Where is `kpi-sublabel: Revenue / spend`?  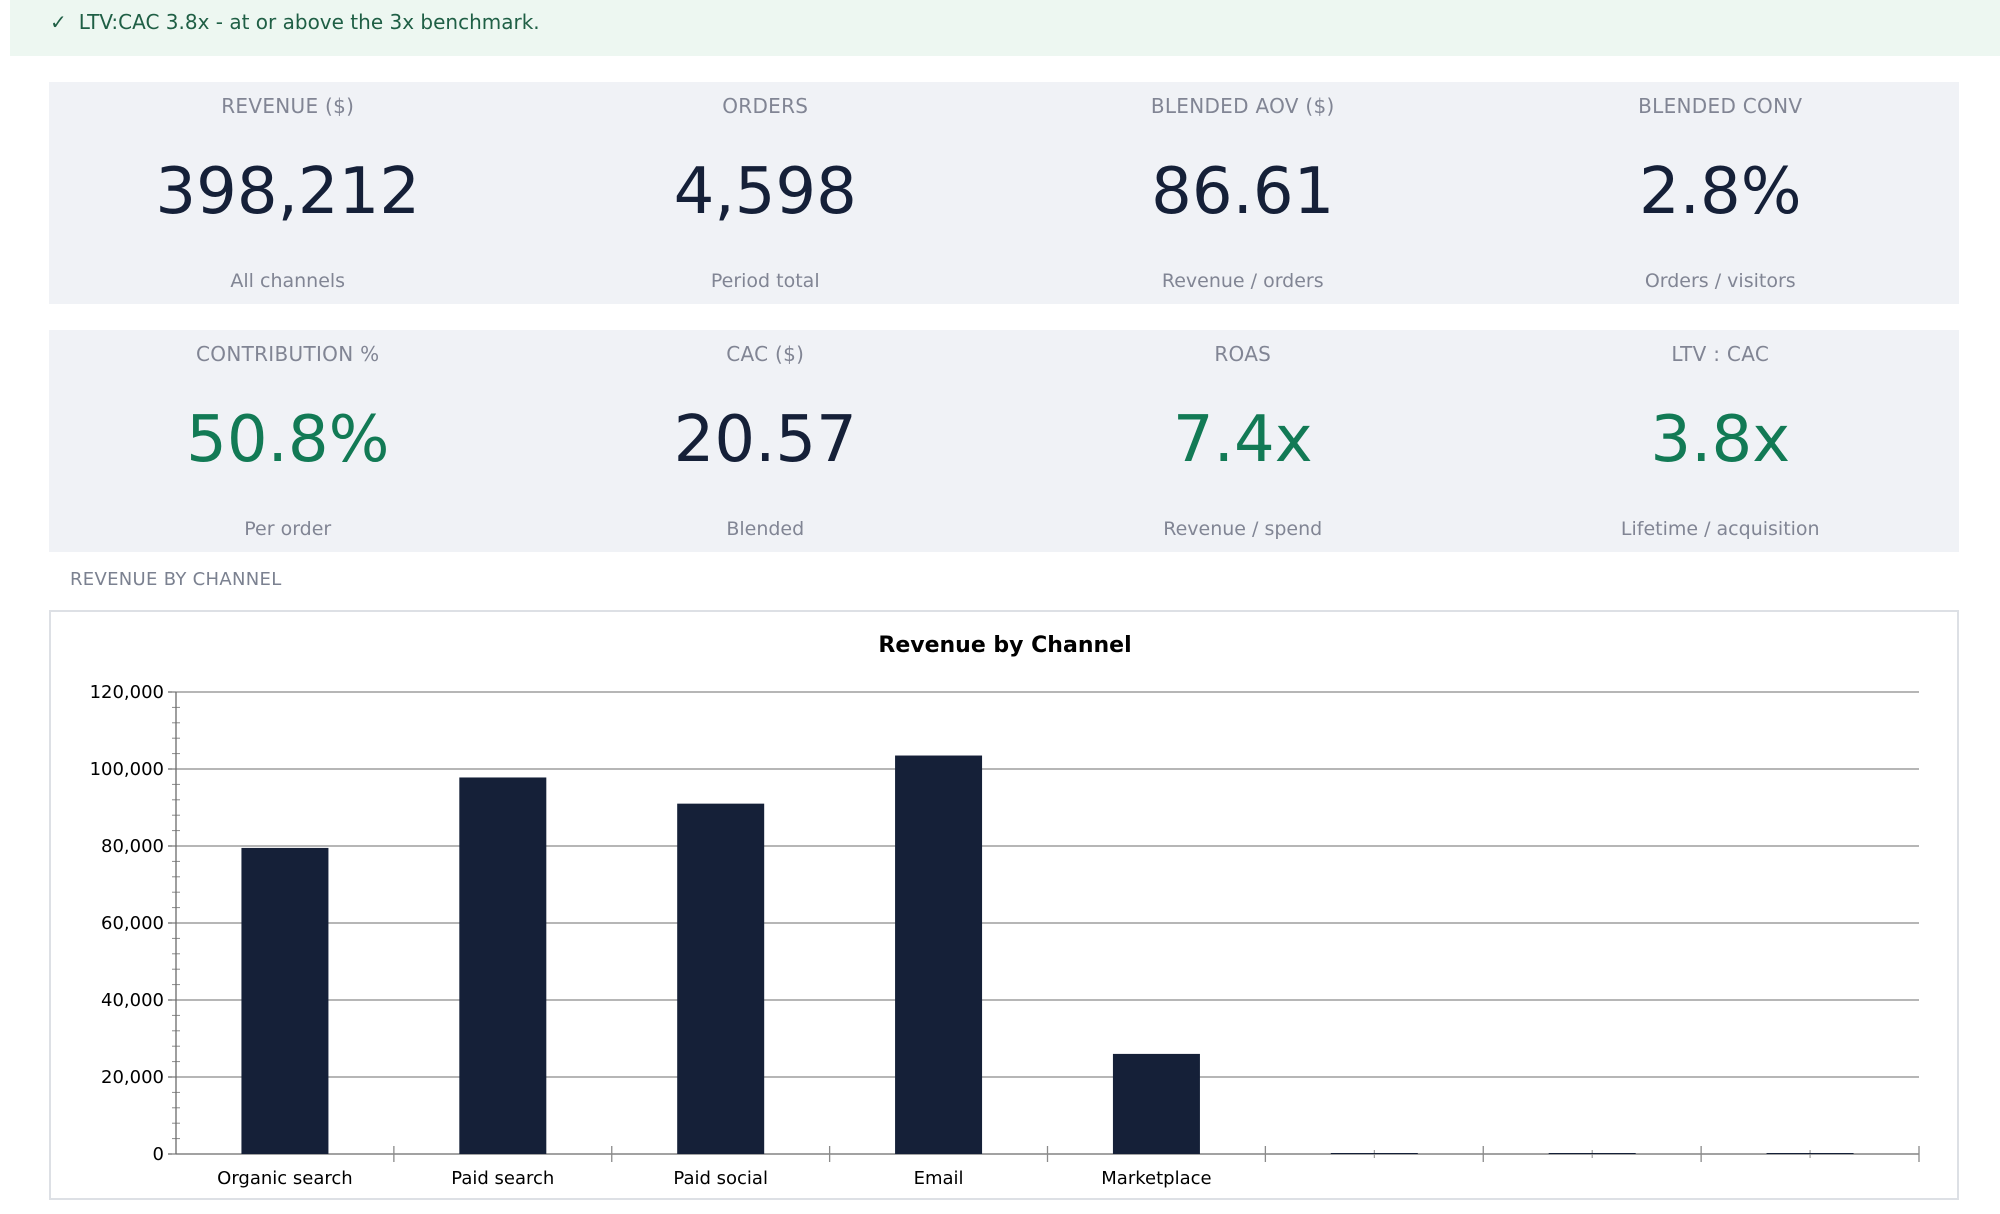 kpi-sublabel: Revenue / spend is located at coordinates (1243, 529).